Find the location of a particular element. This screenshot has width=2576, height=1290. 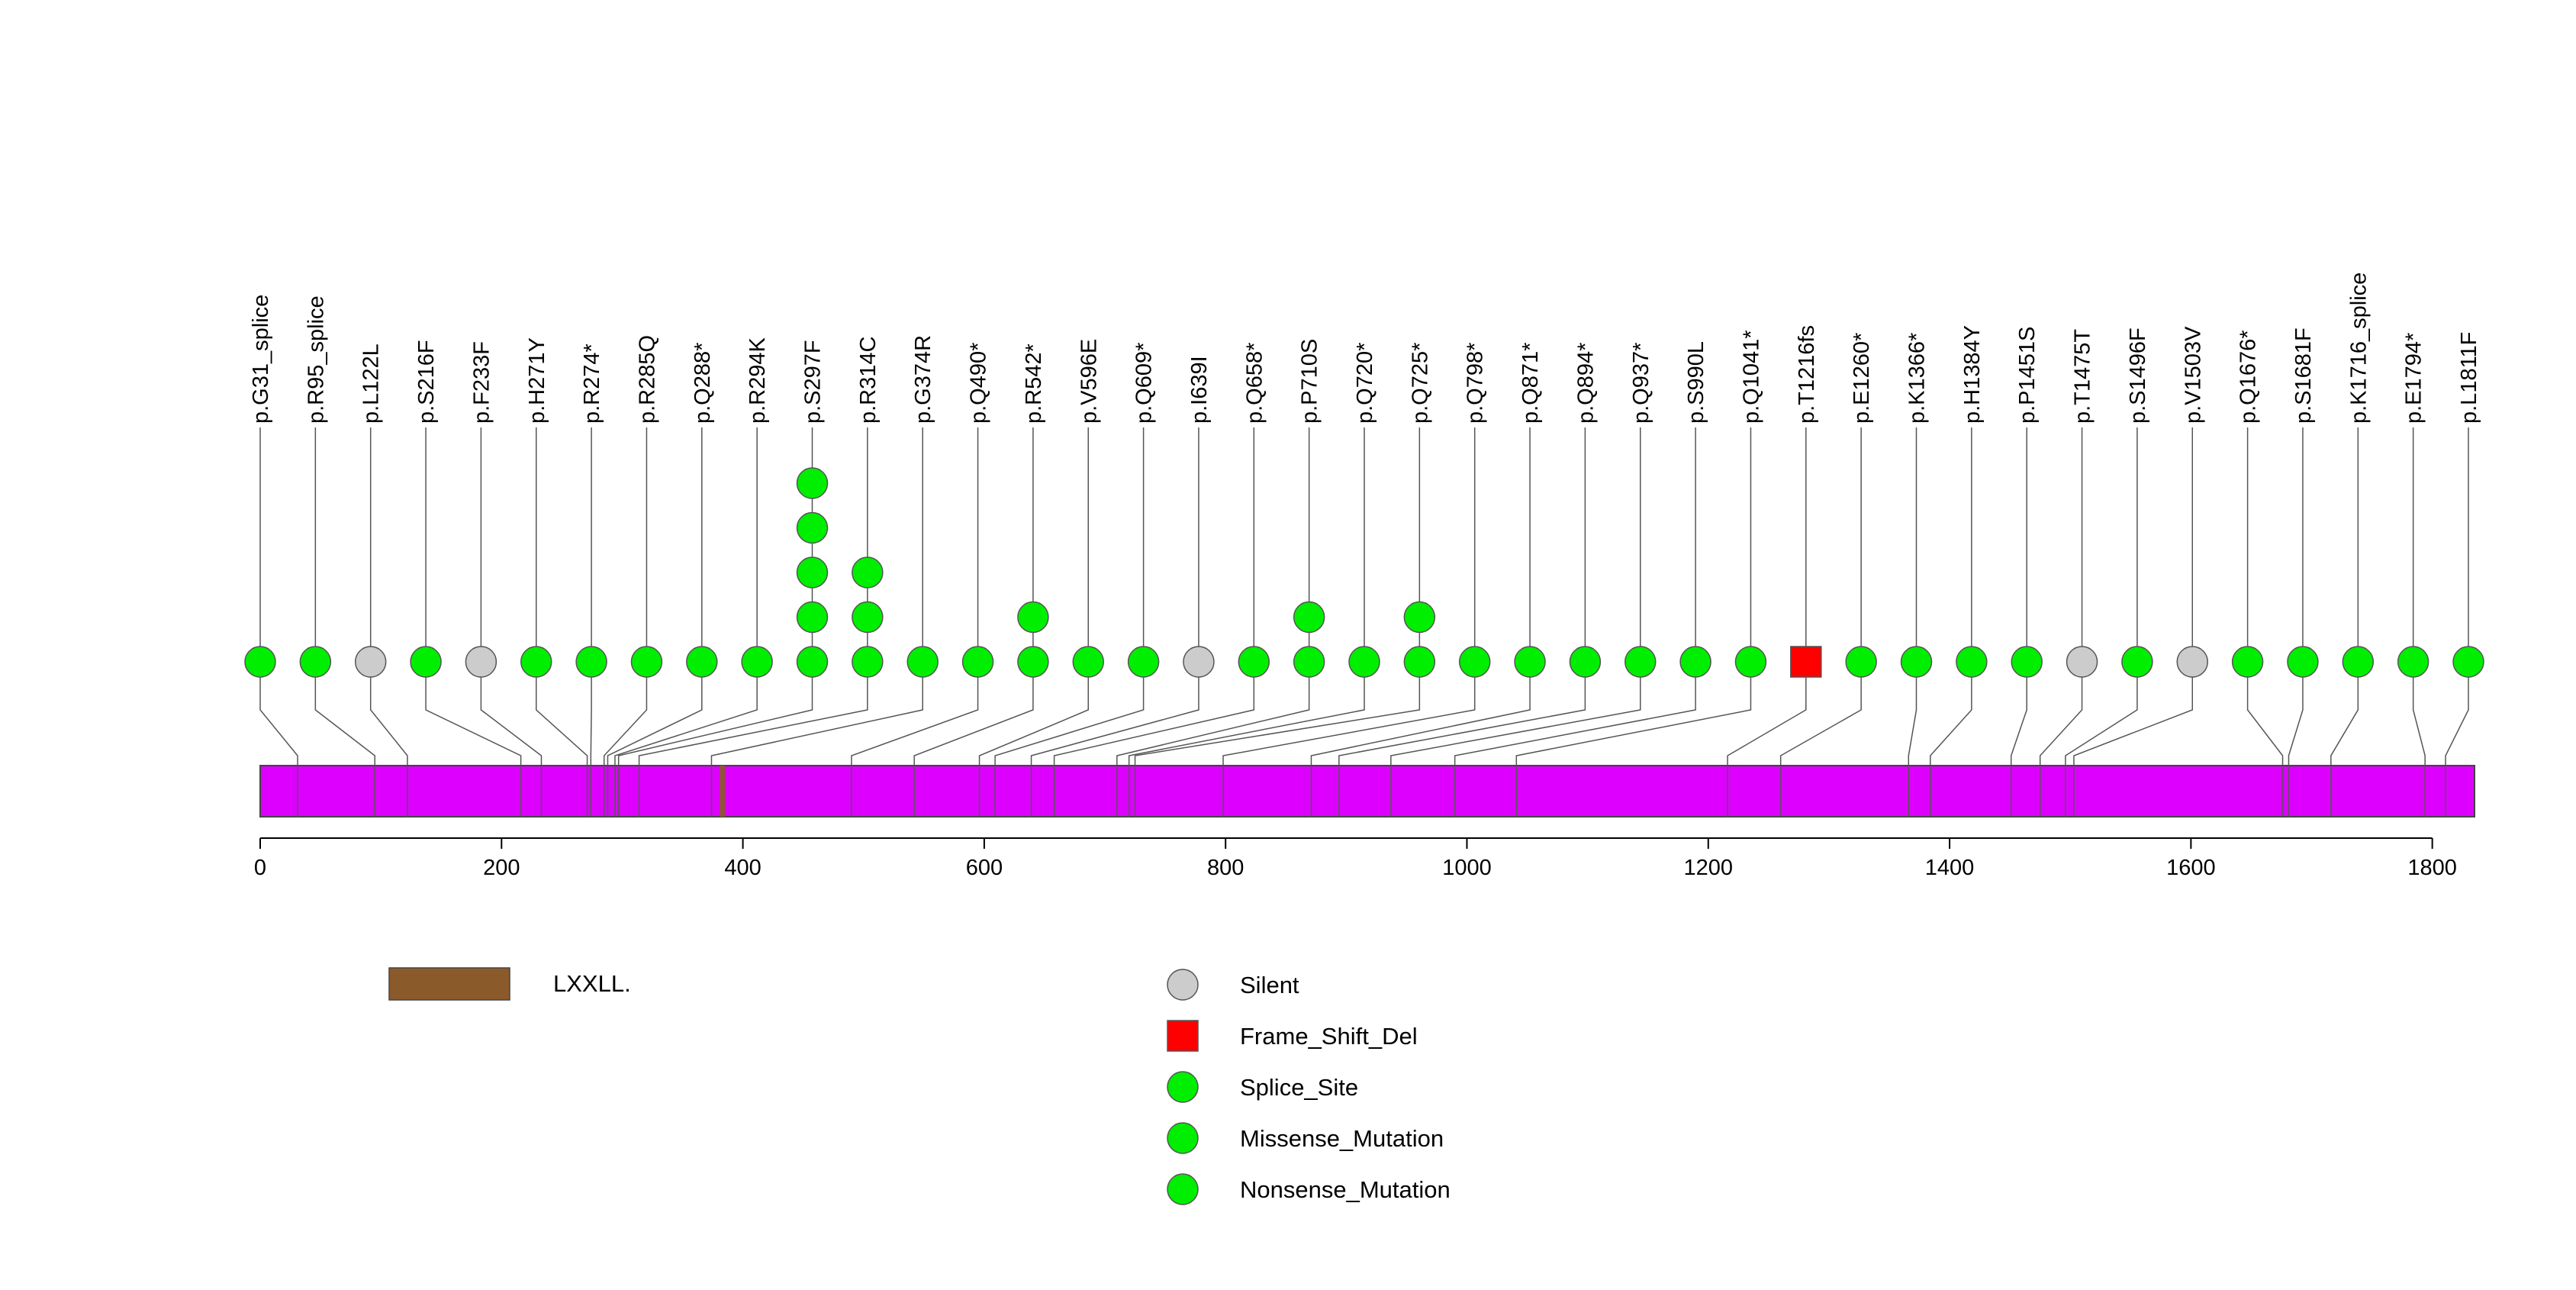

x-tick-label: 0 is located at coordinates (260, 868).